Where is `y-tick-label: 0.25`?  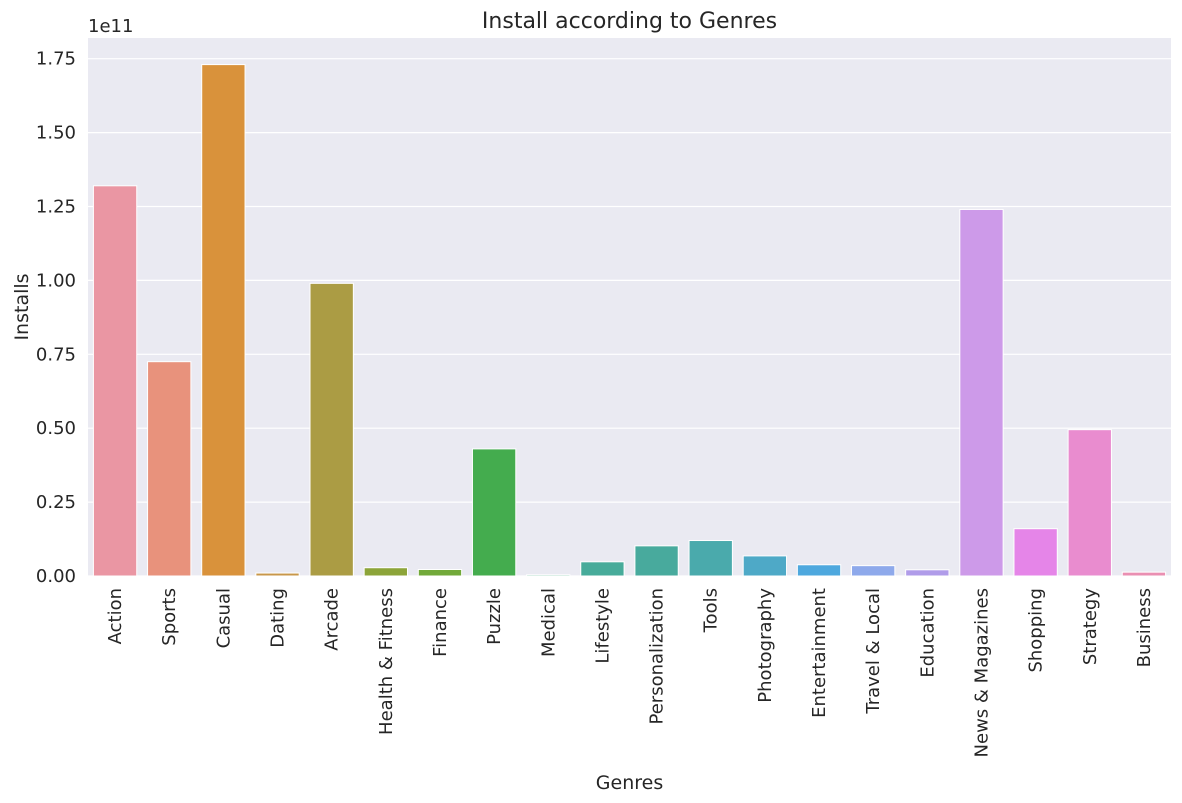 y-tick-label: 0.25 is located at coordinates (56, 502).